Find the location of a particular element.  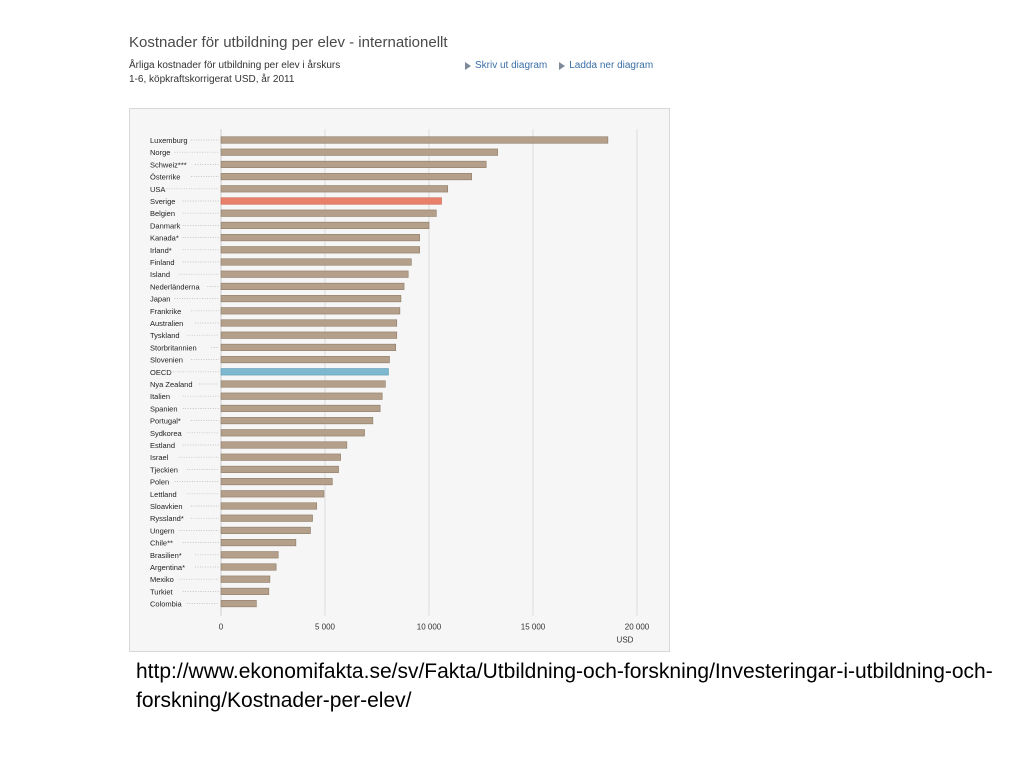

category-label: Schweiz*** is located at coordinates (168, 164).